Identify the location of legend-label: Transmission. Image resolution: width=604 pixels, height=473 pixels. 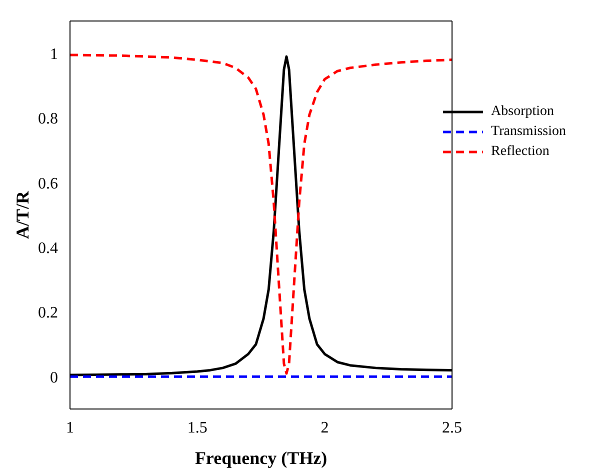
(528, 132).